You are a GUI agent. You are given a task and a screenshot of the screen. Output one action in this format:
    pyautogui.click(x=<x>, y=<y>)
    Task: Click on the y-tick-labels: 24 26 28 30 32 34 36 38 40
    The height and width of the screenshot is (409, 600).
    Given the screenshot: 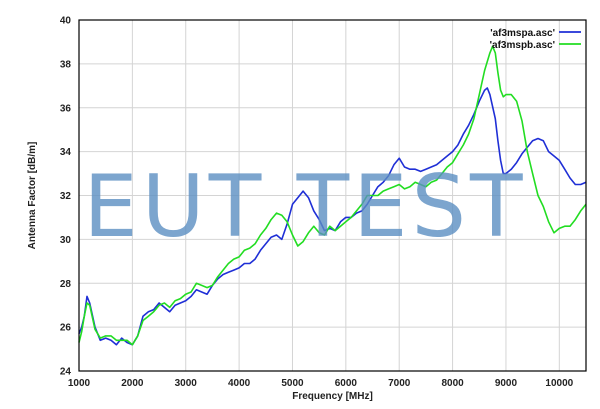 What is the action you would take?
    pyautogui.click(x=66, y=197)
    